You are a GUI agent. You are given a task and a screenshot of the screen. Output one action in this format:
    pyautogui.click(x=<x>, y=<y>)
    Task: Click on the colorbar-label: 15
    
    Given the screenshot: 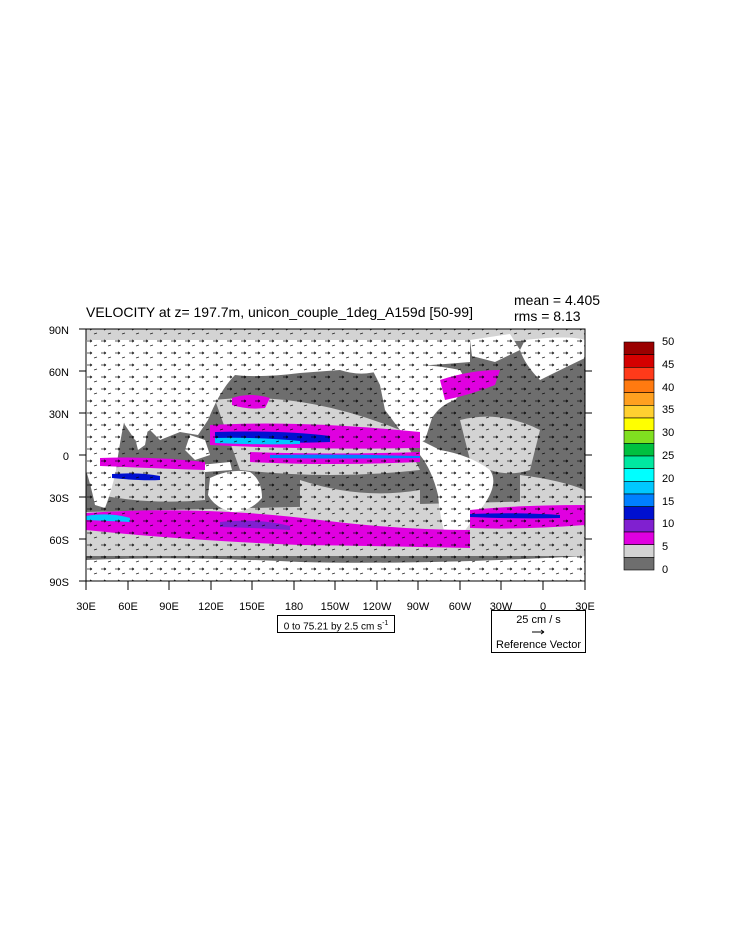 What is the action you would take?
    pyautogui.click(x=668, y=501)
    